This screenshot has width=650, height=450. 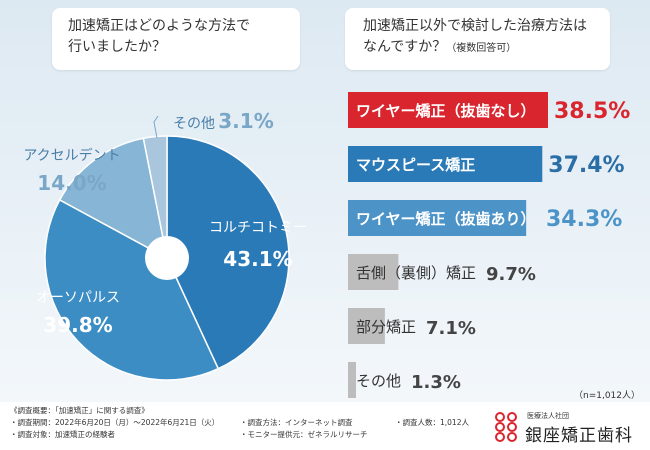 What do you see at coordinates (405, 47) in the screenshot?
I see `question-2-line2: なんですか？` at bounding box center [405, 47].